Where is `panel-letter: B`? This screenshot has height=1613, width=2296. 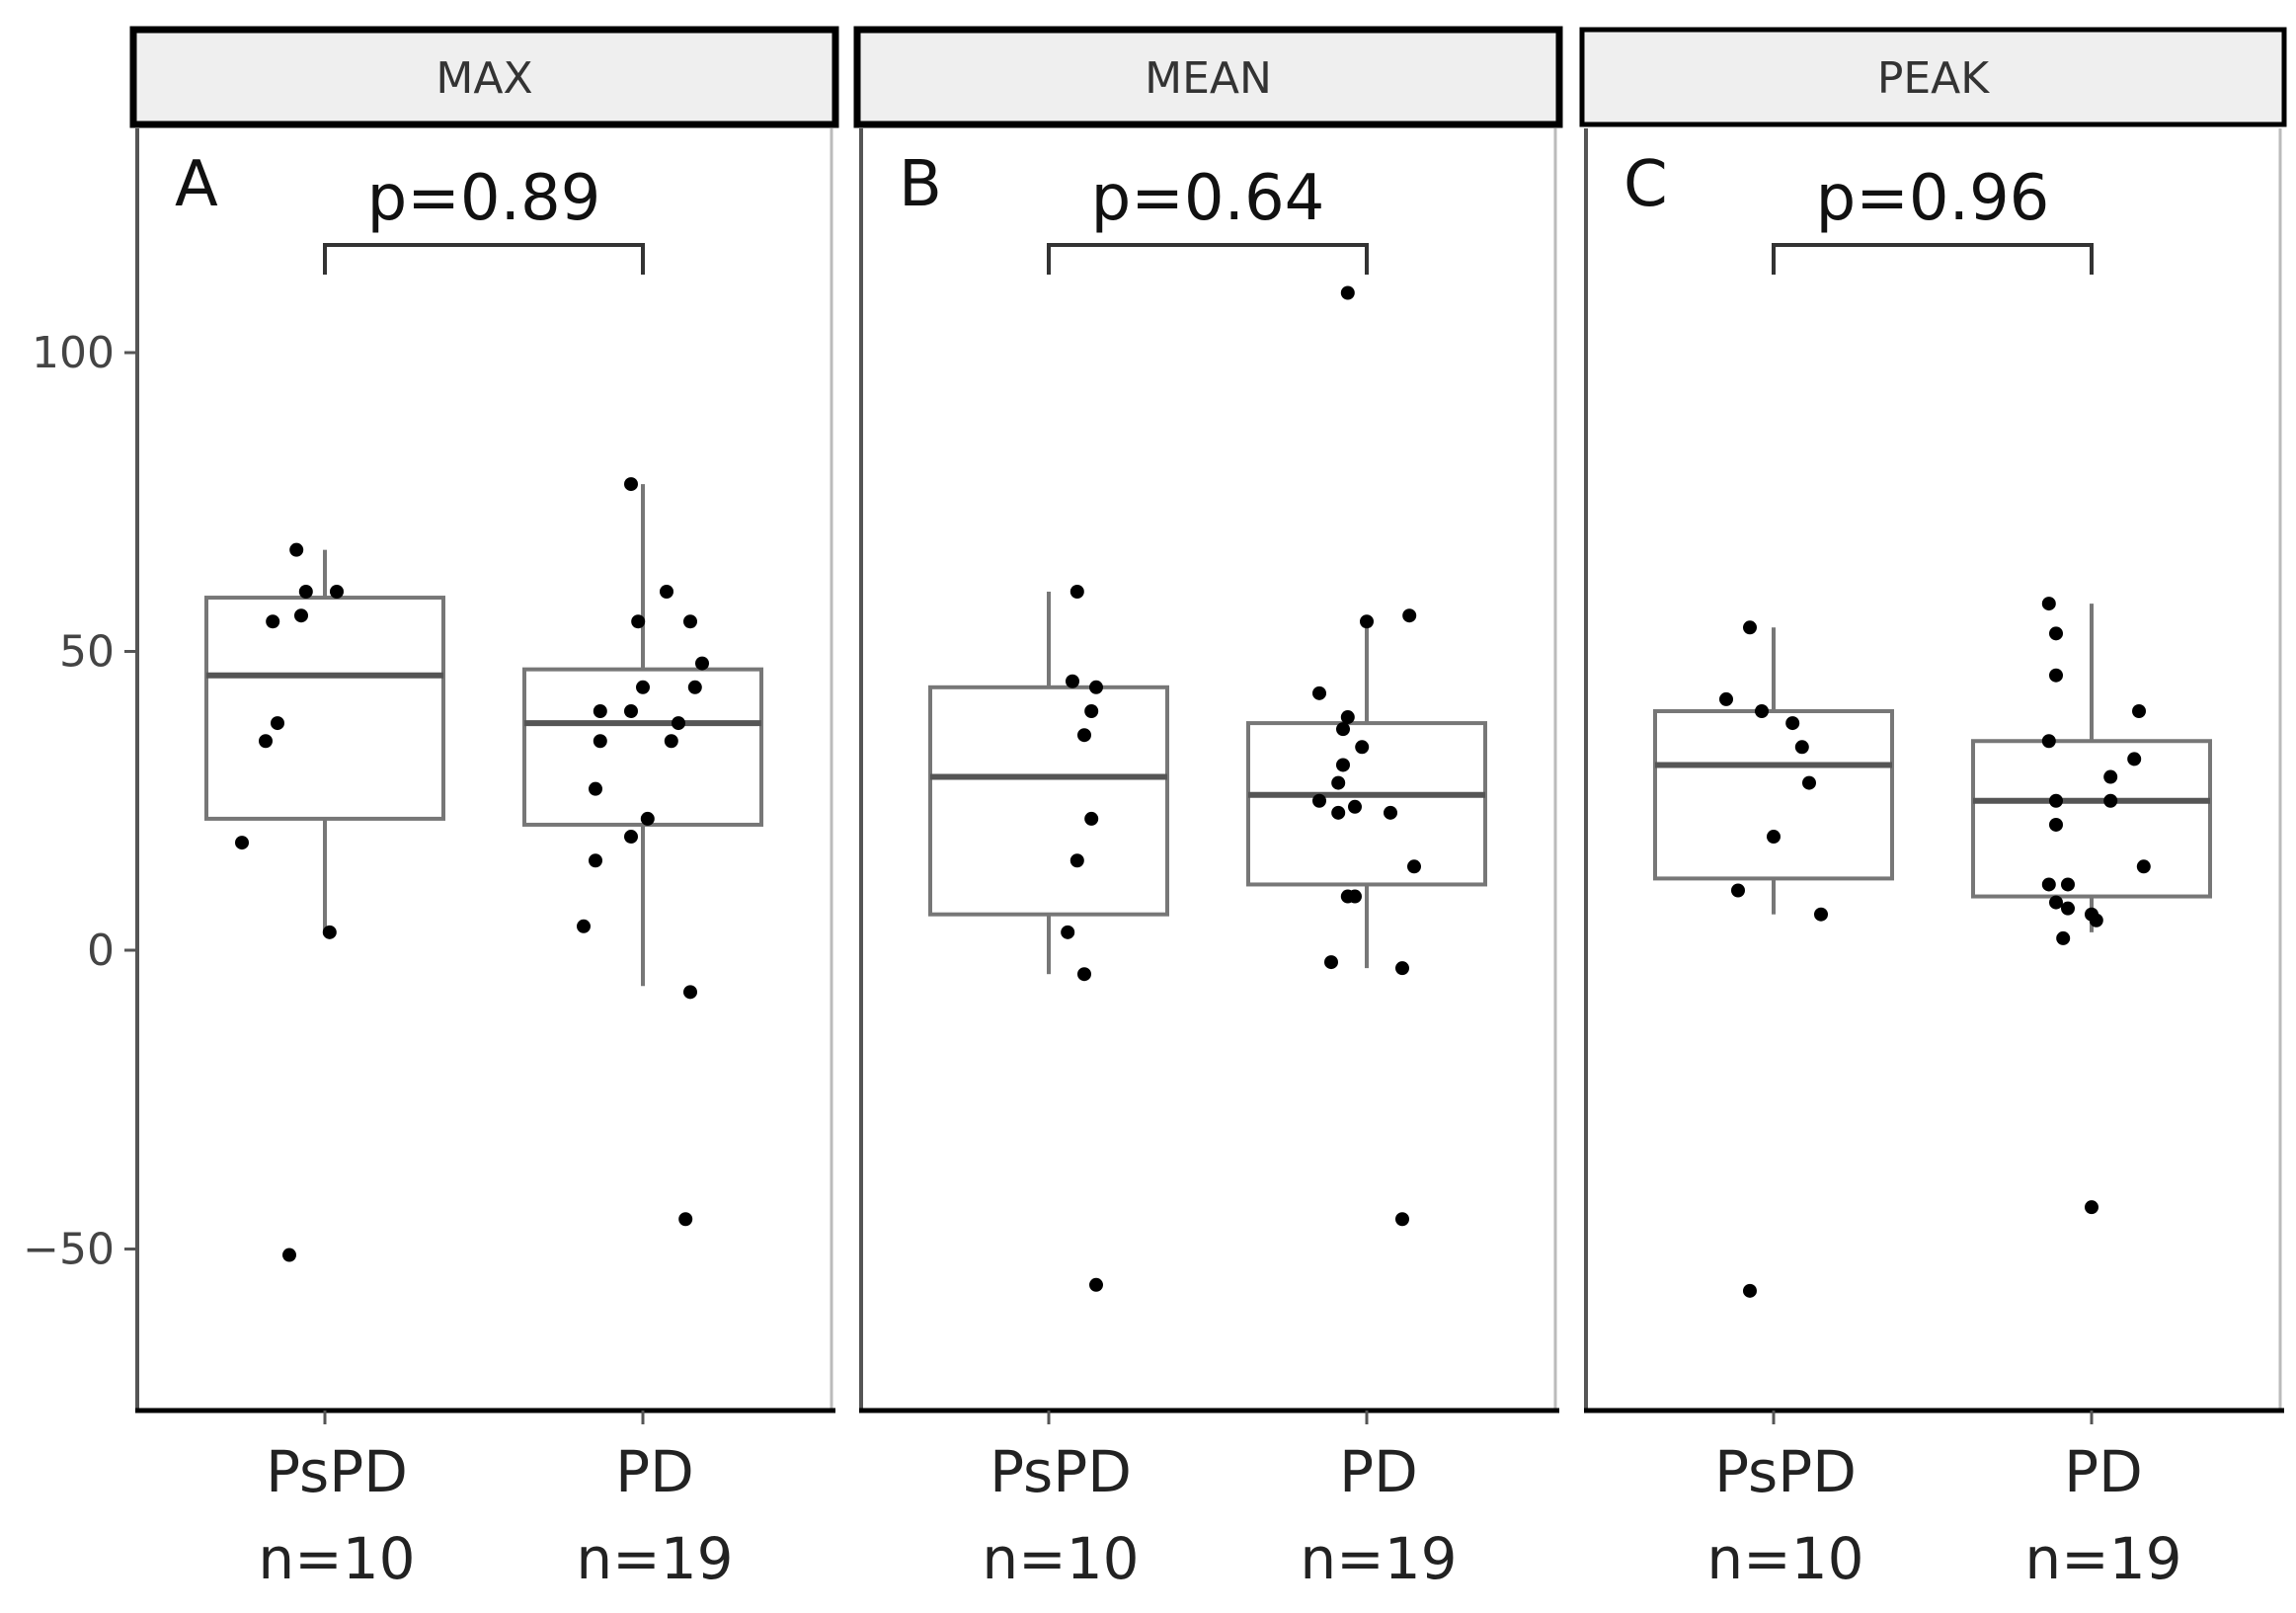 panel-letter: B is located at coordinates (921, 184).